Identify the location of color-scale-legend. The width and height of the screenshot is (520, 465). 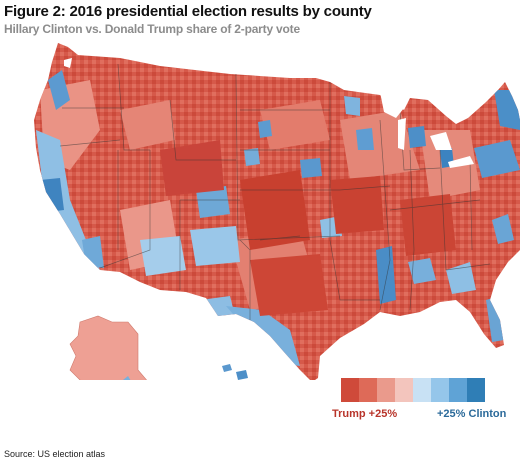
(413, 390).